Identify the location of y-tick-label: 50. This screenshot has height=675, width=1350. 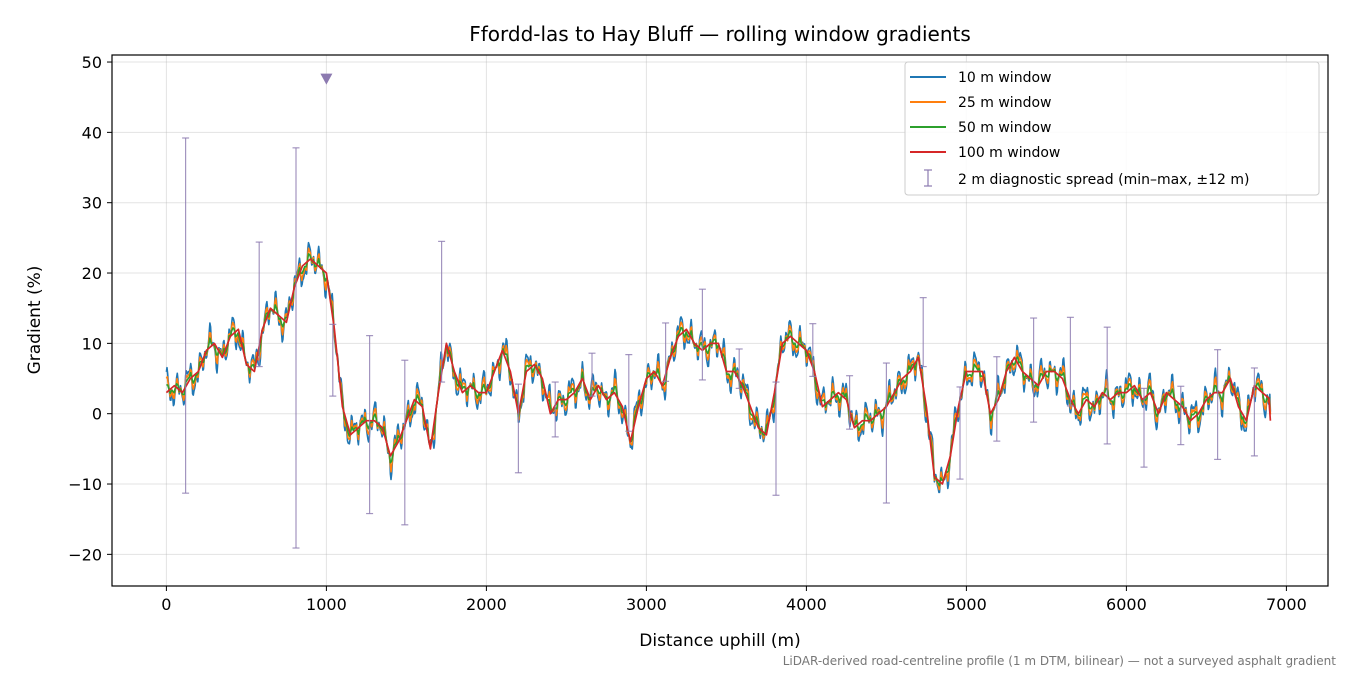
(92, 62).